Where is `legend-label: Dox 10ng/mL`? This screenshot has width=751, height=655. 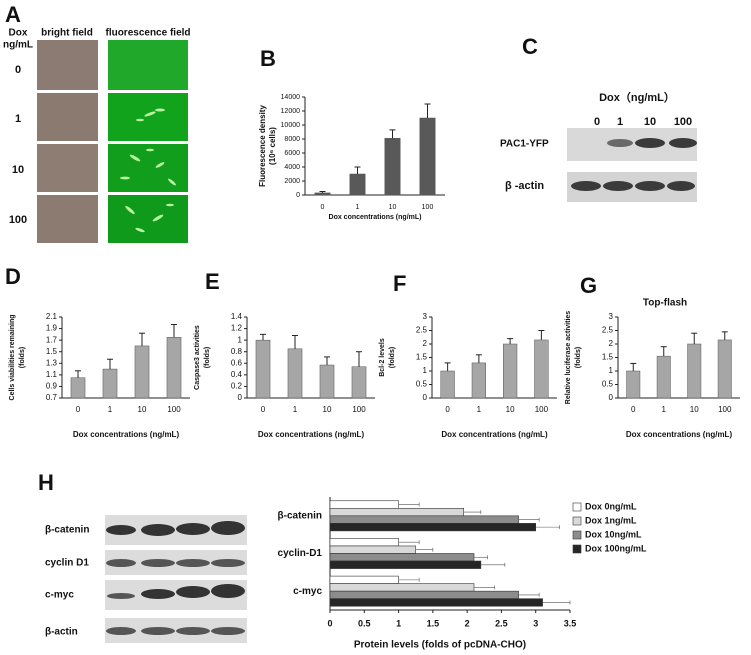
legend-label: Dox 10ng/mL is located at coordinates (613, 534).